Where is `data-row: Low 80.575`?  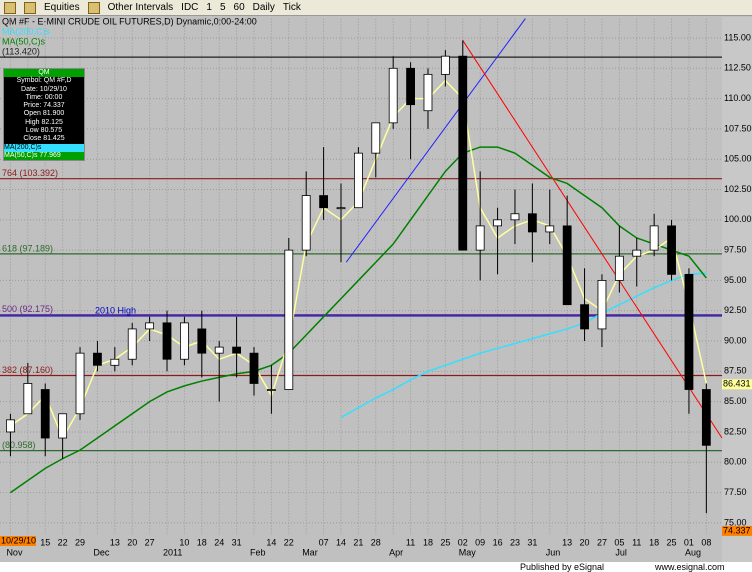 data-row: Low 80.575 is located at coordinates (44, 131).